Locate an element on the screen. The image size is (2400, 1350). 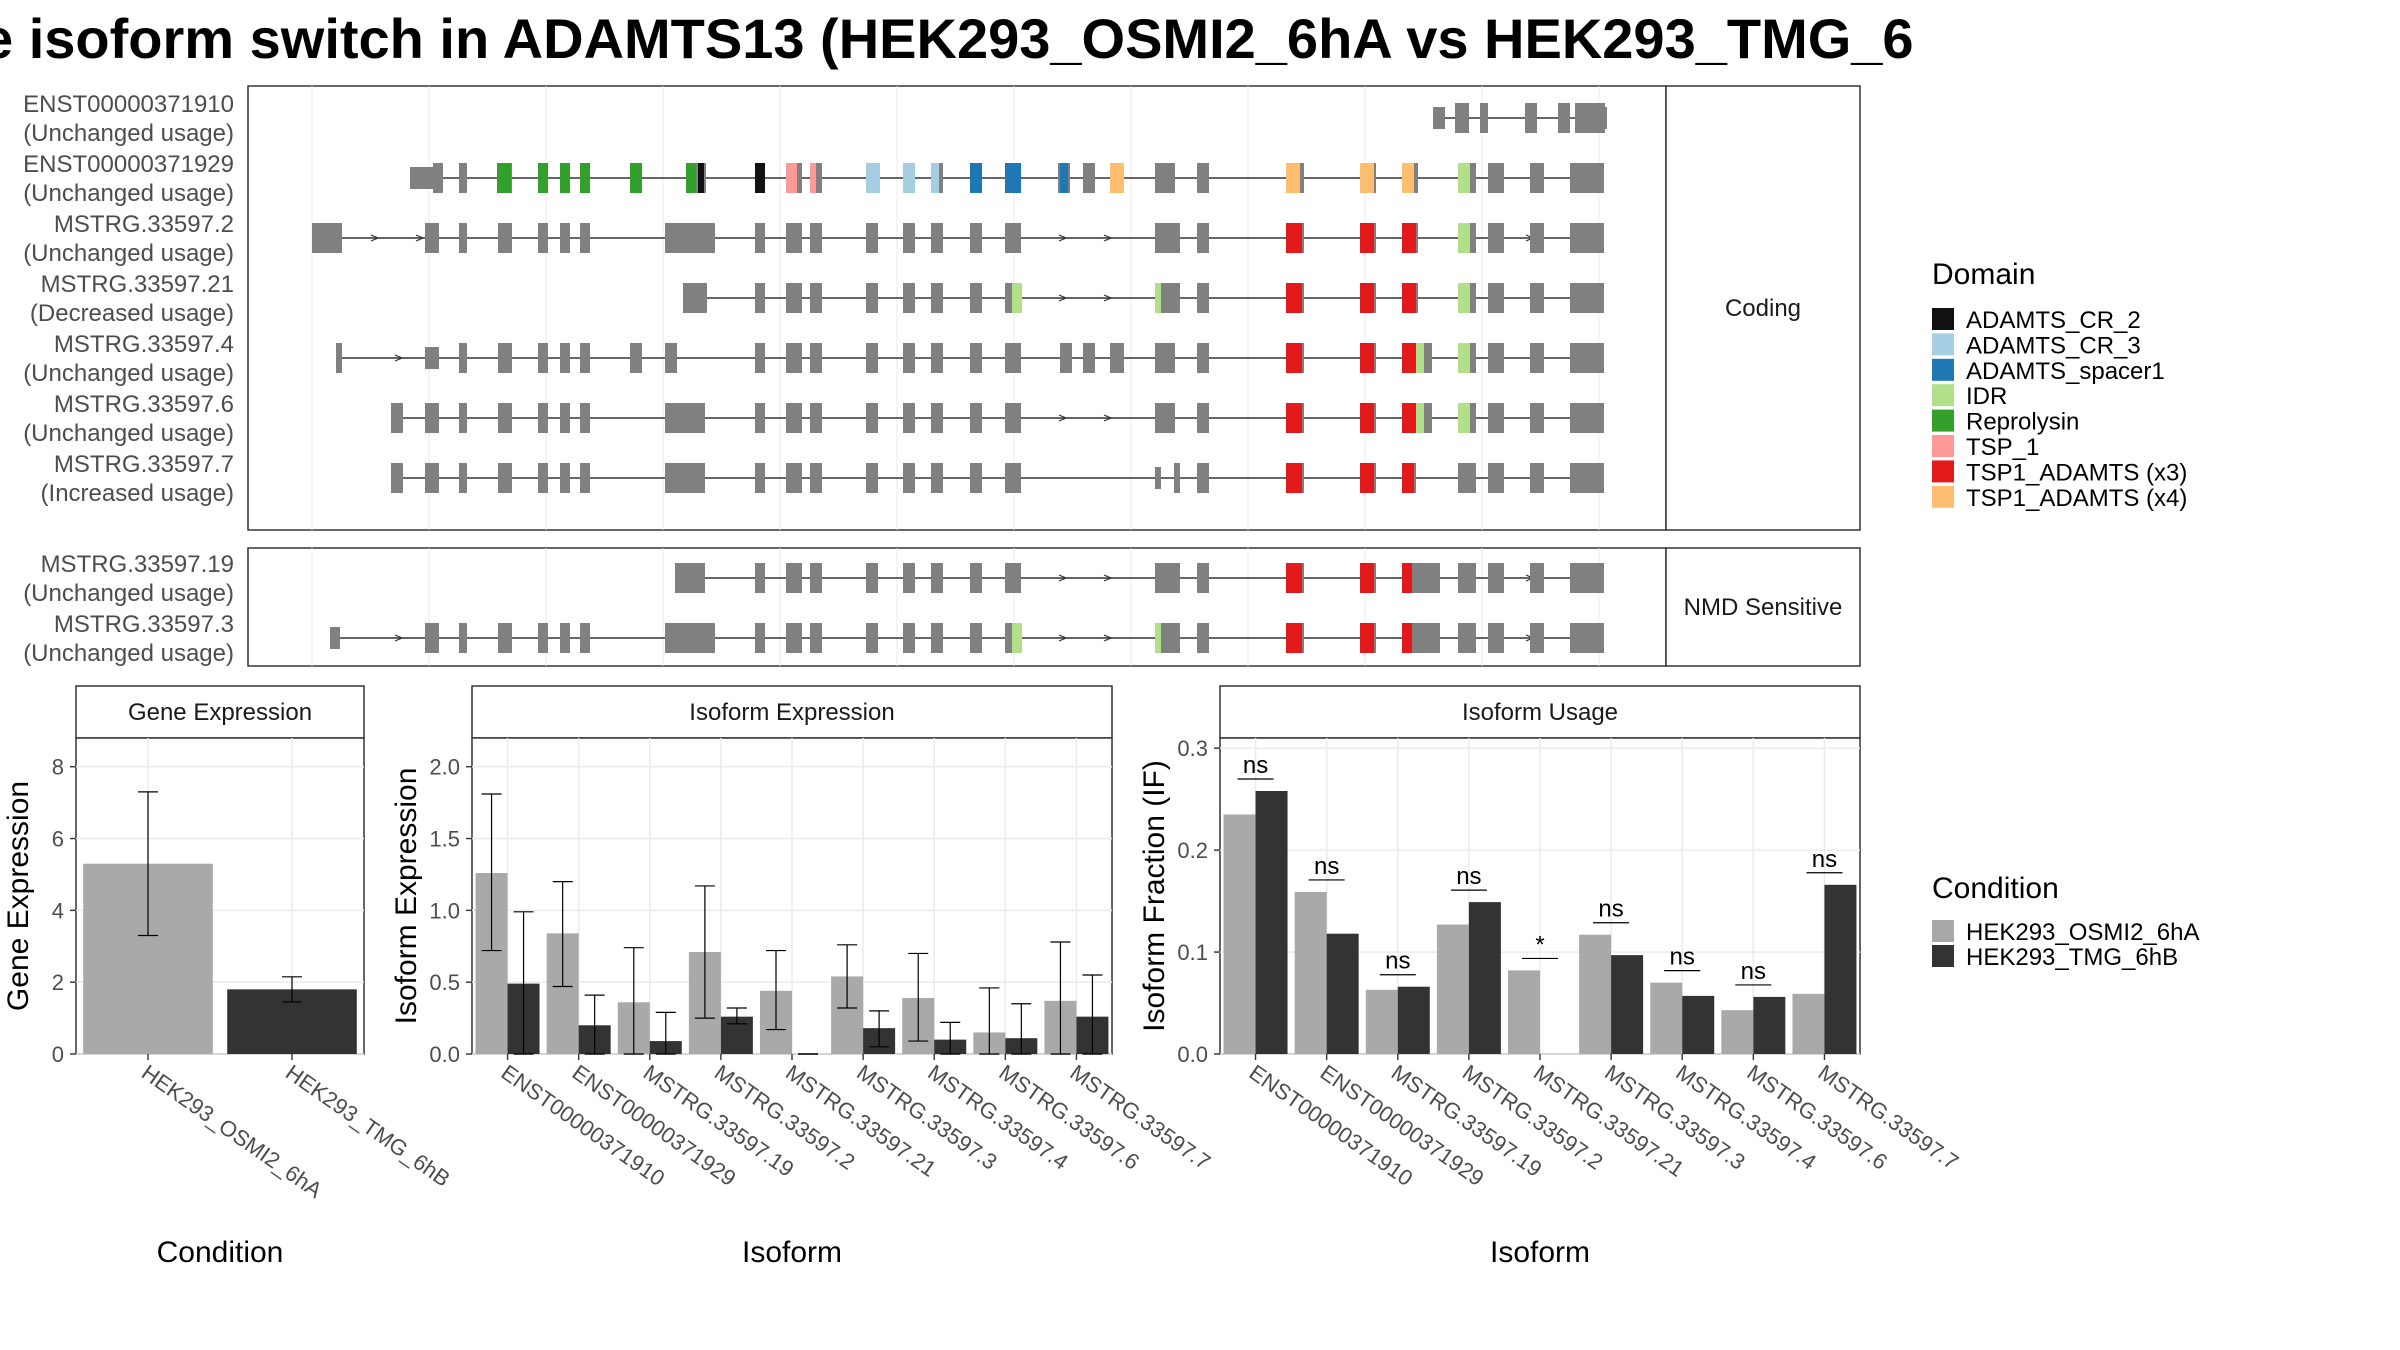
isoform-id-label: ENST00000371910 is located at coordinates (128, 104).